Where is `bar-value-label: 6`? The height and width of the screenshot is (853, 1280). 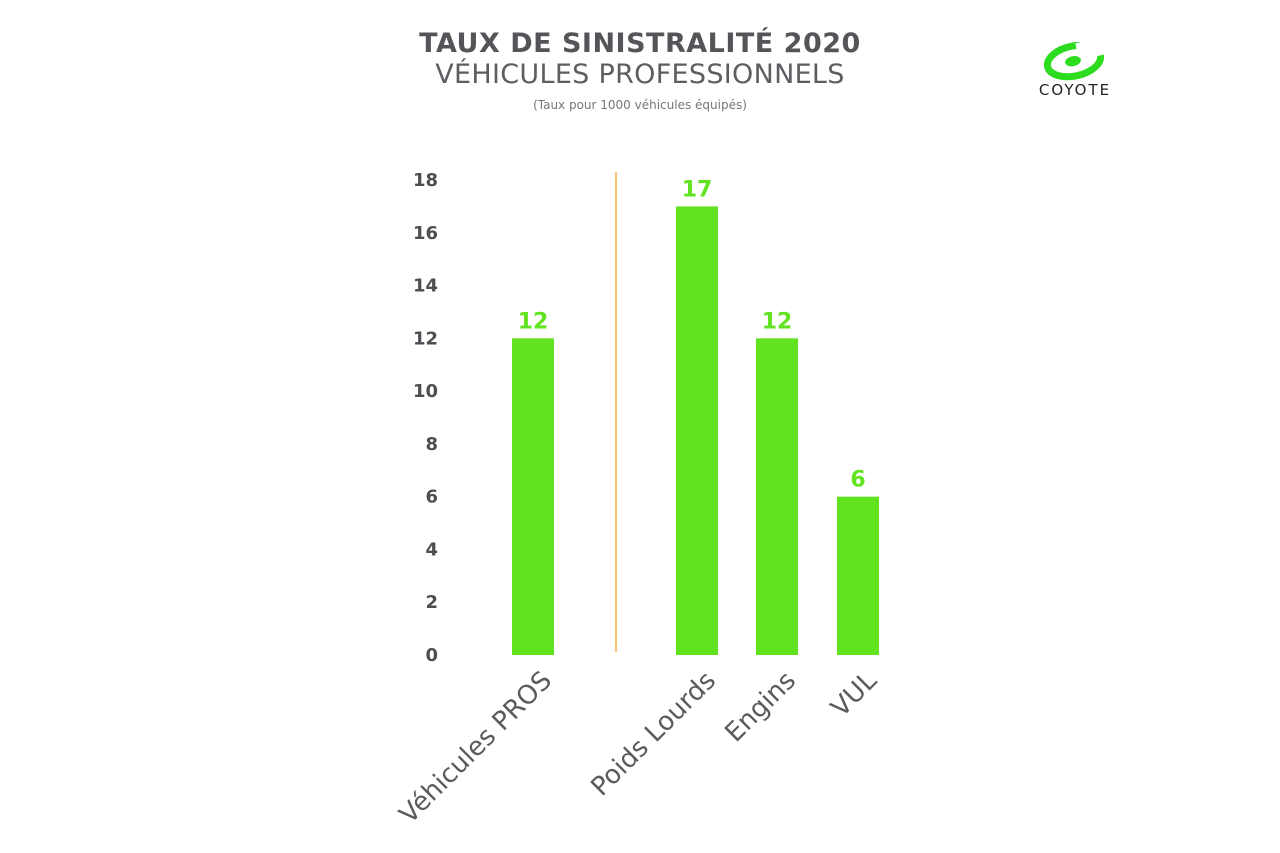 bar-value-label: 6 is located at coordinates (857, 480).